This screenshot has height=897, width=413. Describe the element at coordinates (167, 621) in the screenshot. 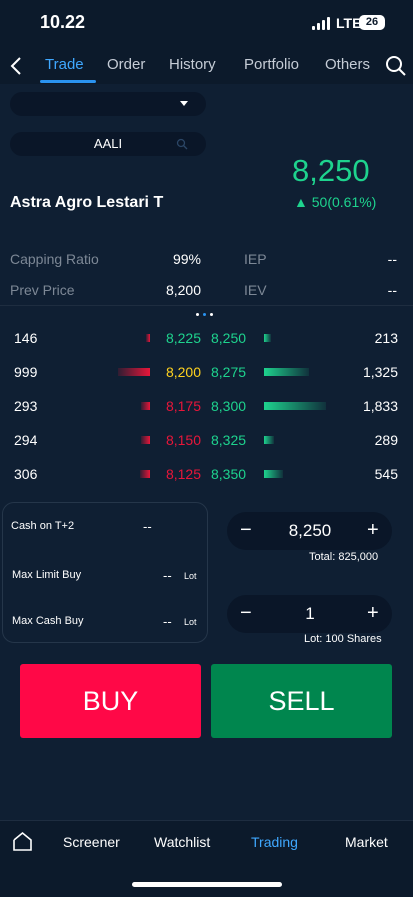

I see `max-cash-value: --` at that location.